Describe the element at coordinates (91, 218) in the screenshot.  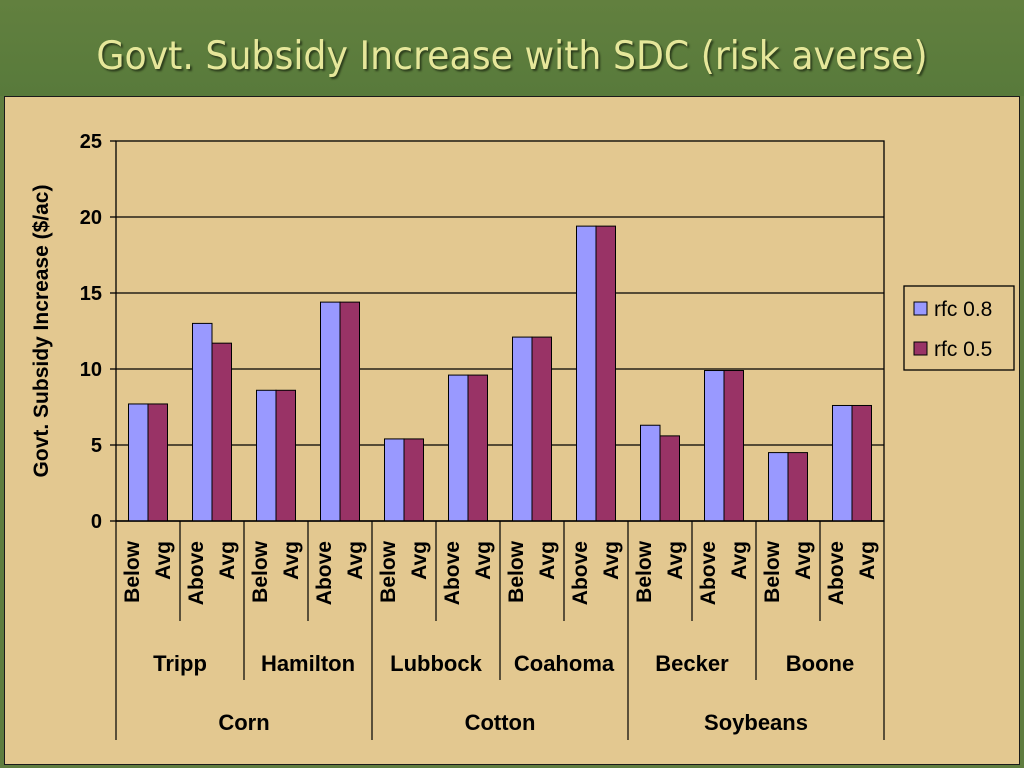
I see `y-tick-label: 20` at that location.